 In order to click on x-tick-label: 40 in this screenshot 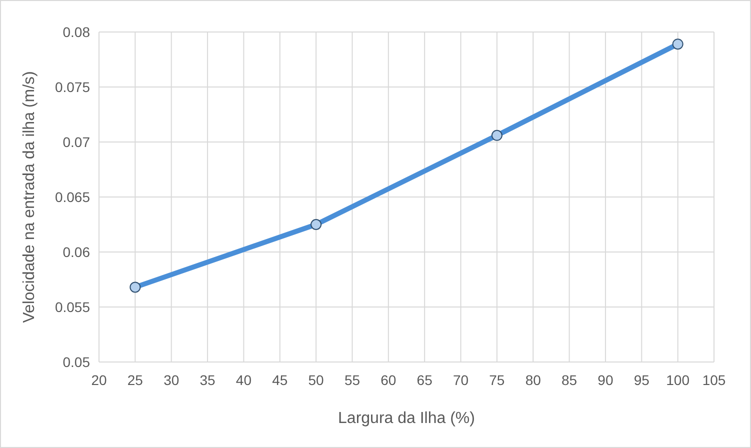, I will do `click(244, 380)`.